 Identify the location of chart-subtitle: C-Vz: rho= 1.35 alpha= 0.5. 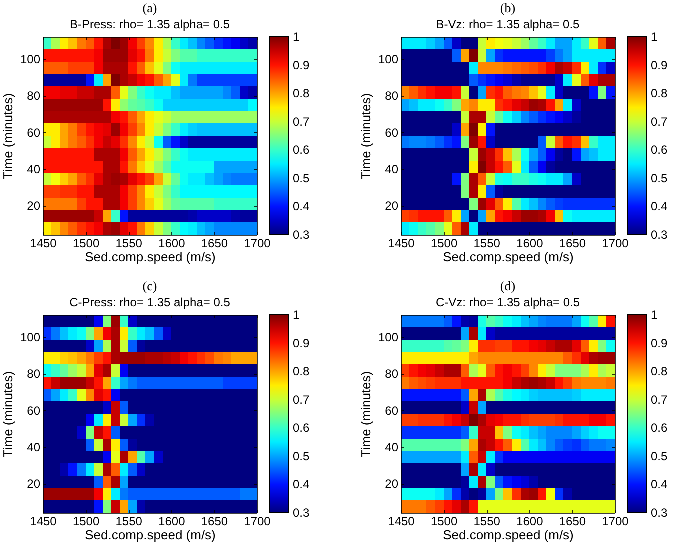
(508, 303).